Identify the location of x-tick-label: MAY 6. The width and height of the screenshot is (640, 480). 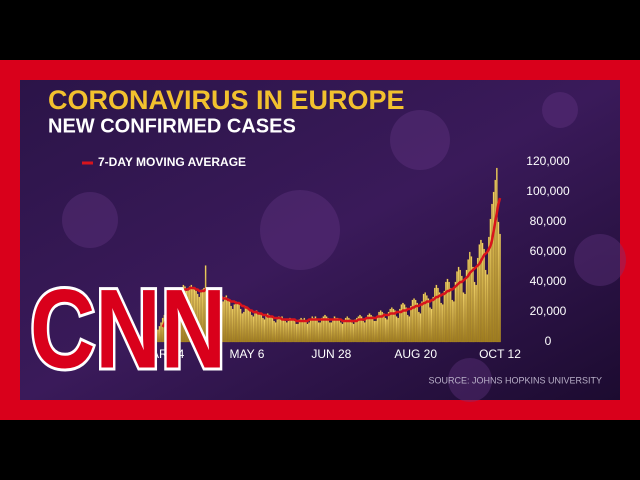
(247, 354).